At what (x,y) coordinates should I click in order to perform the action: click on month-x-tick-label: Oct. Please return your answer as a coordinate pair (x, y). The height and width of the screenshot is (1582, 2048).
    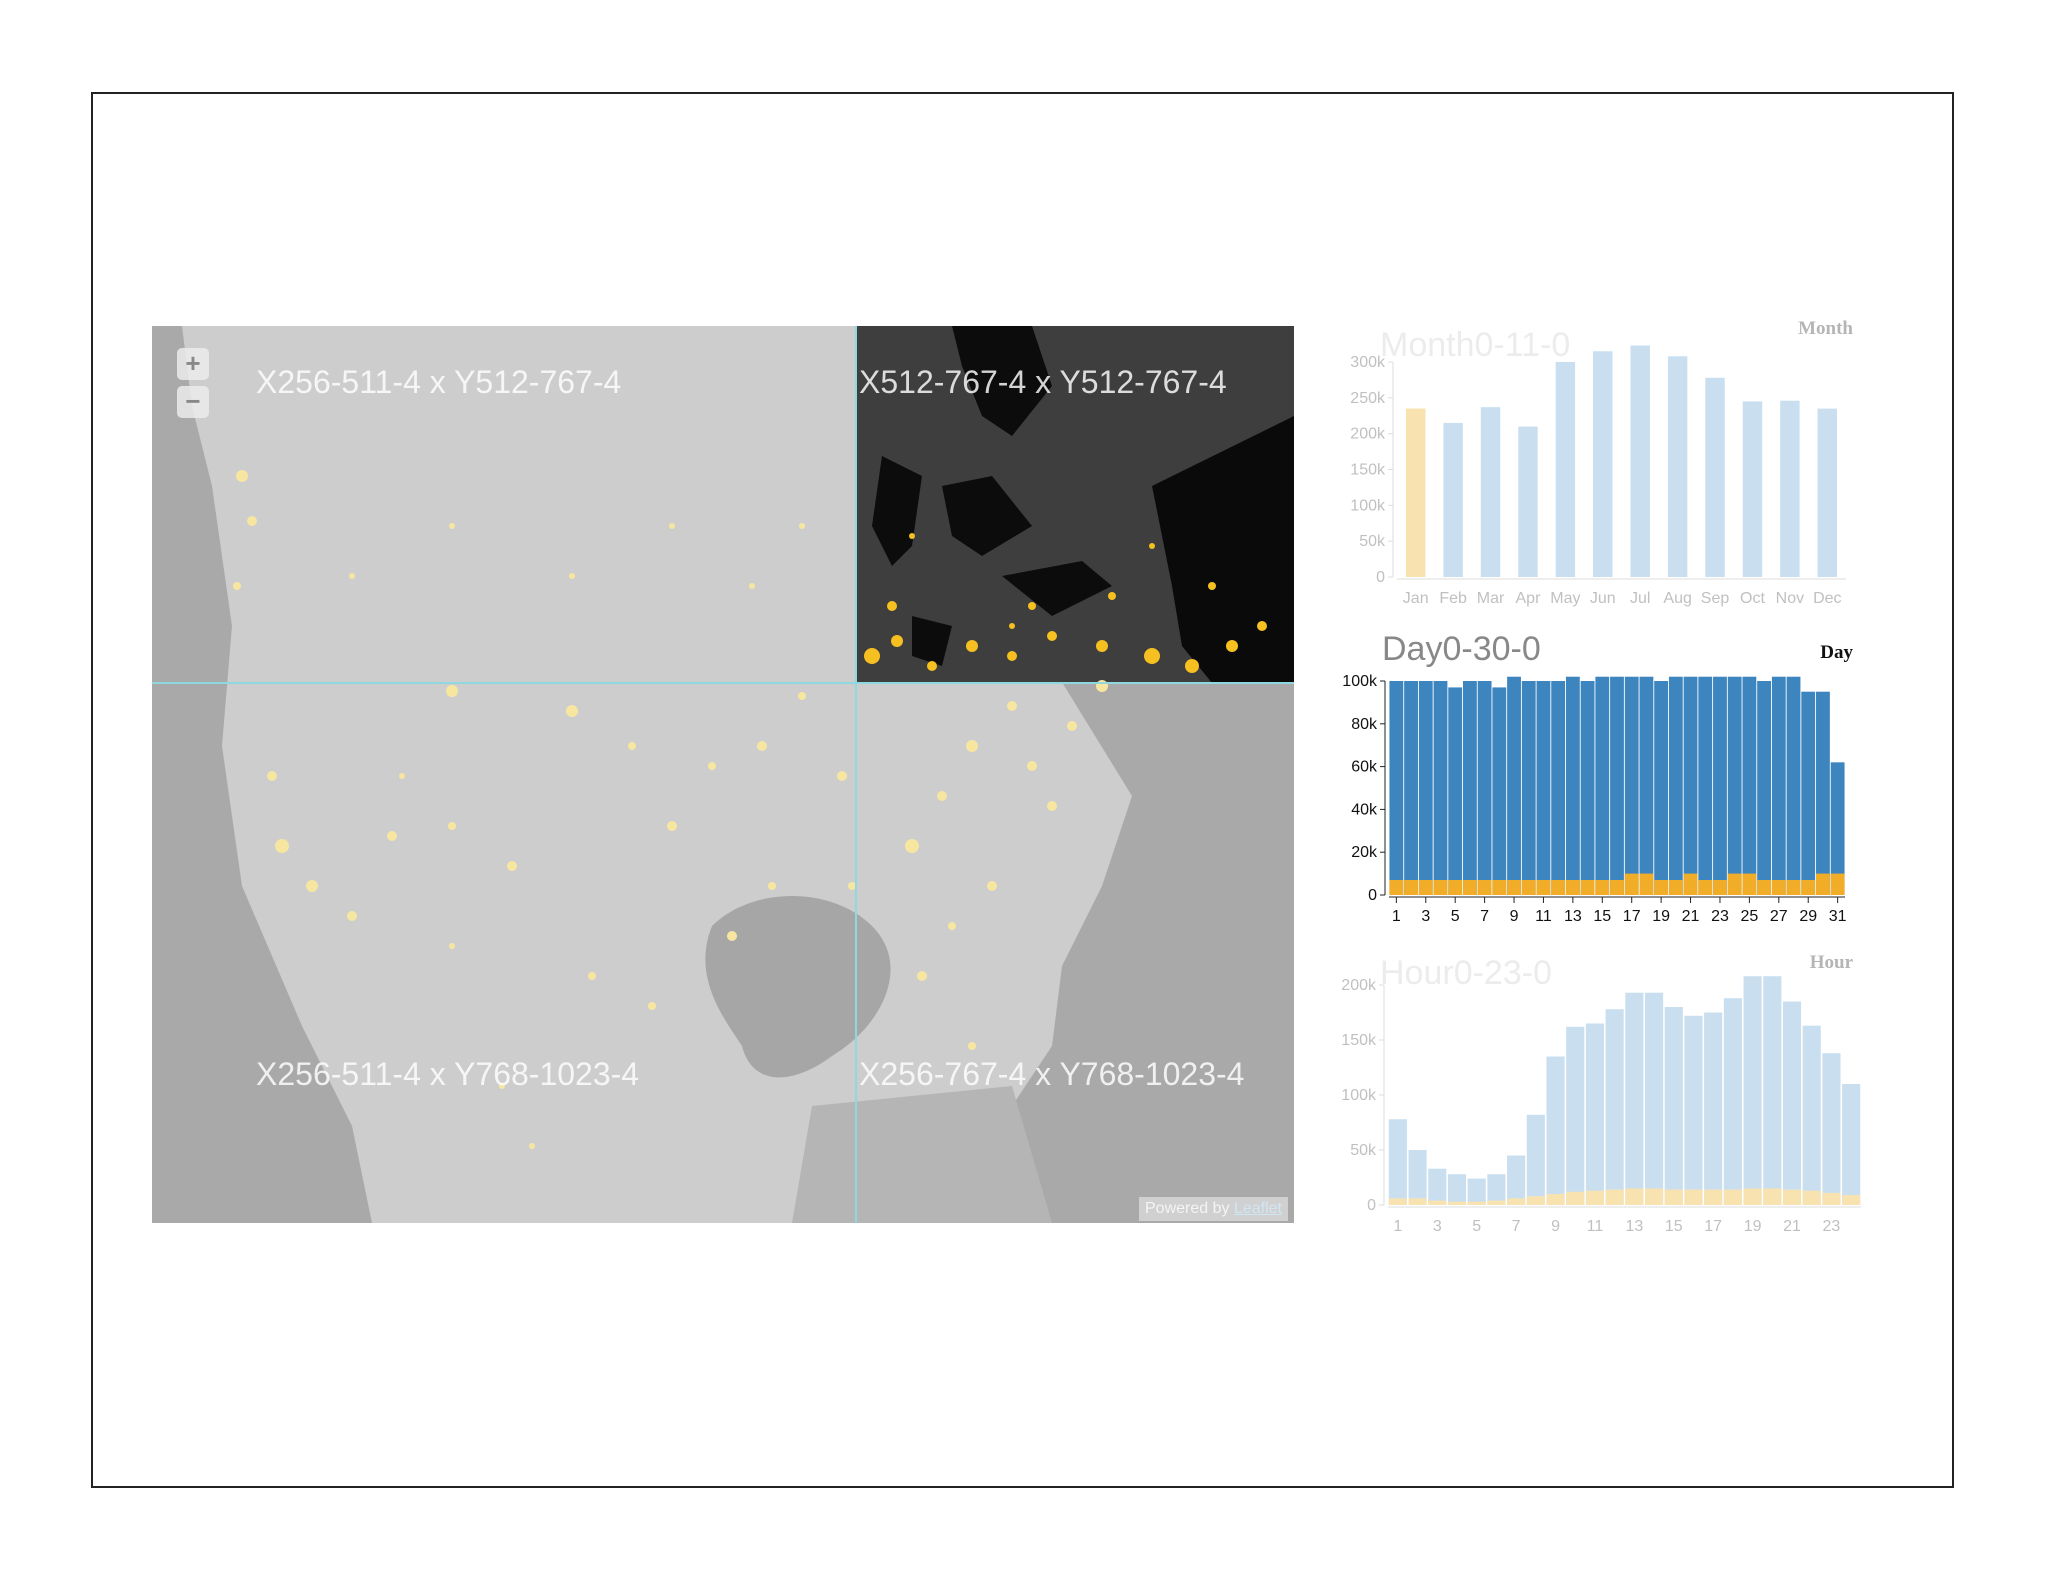
    Looking at the image, I should click on (1752, 598).